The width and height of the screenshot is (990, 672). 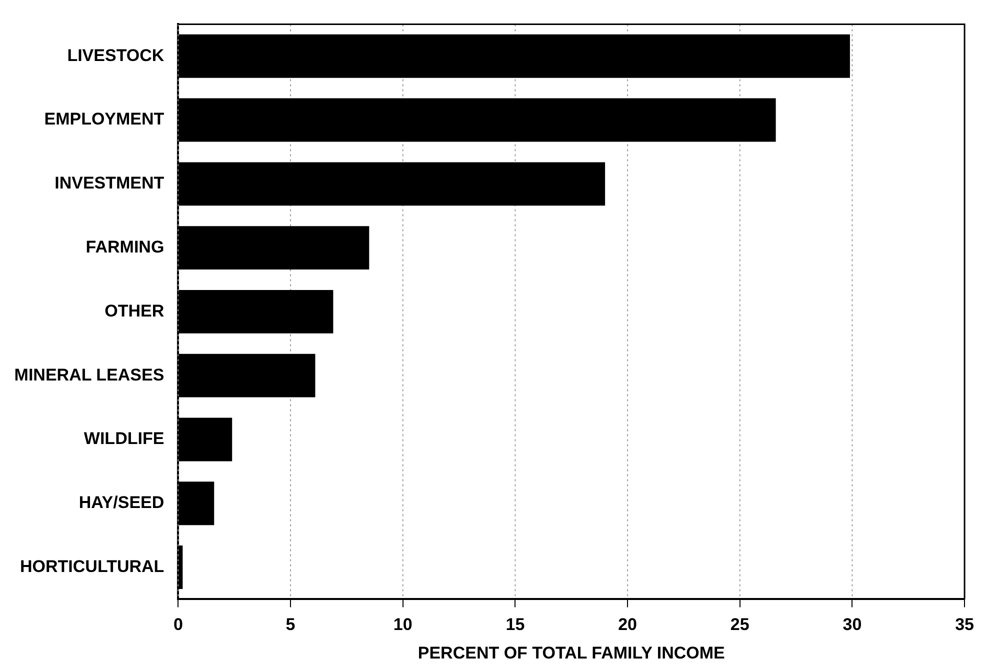 What do you see at coordinates (852, 624) in the screenshot?
I see `x-tick-label: 30` at bounding box center [852, 624].